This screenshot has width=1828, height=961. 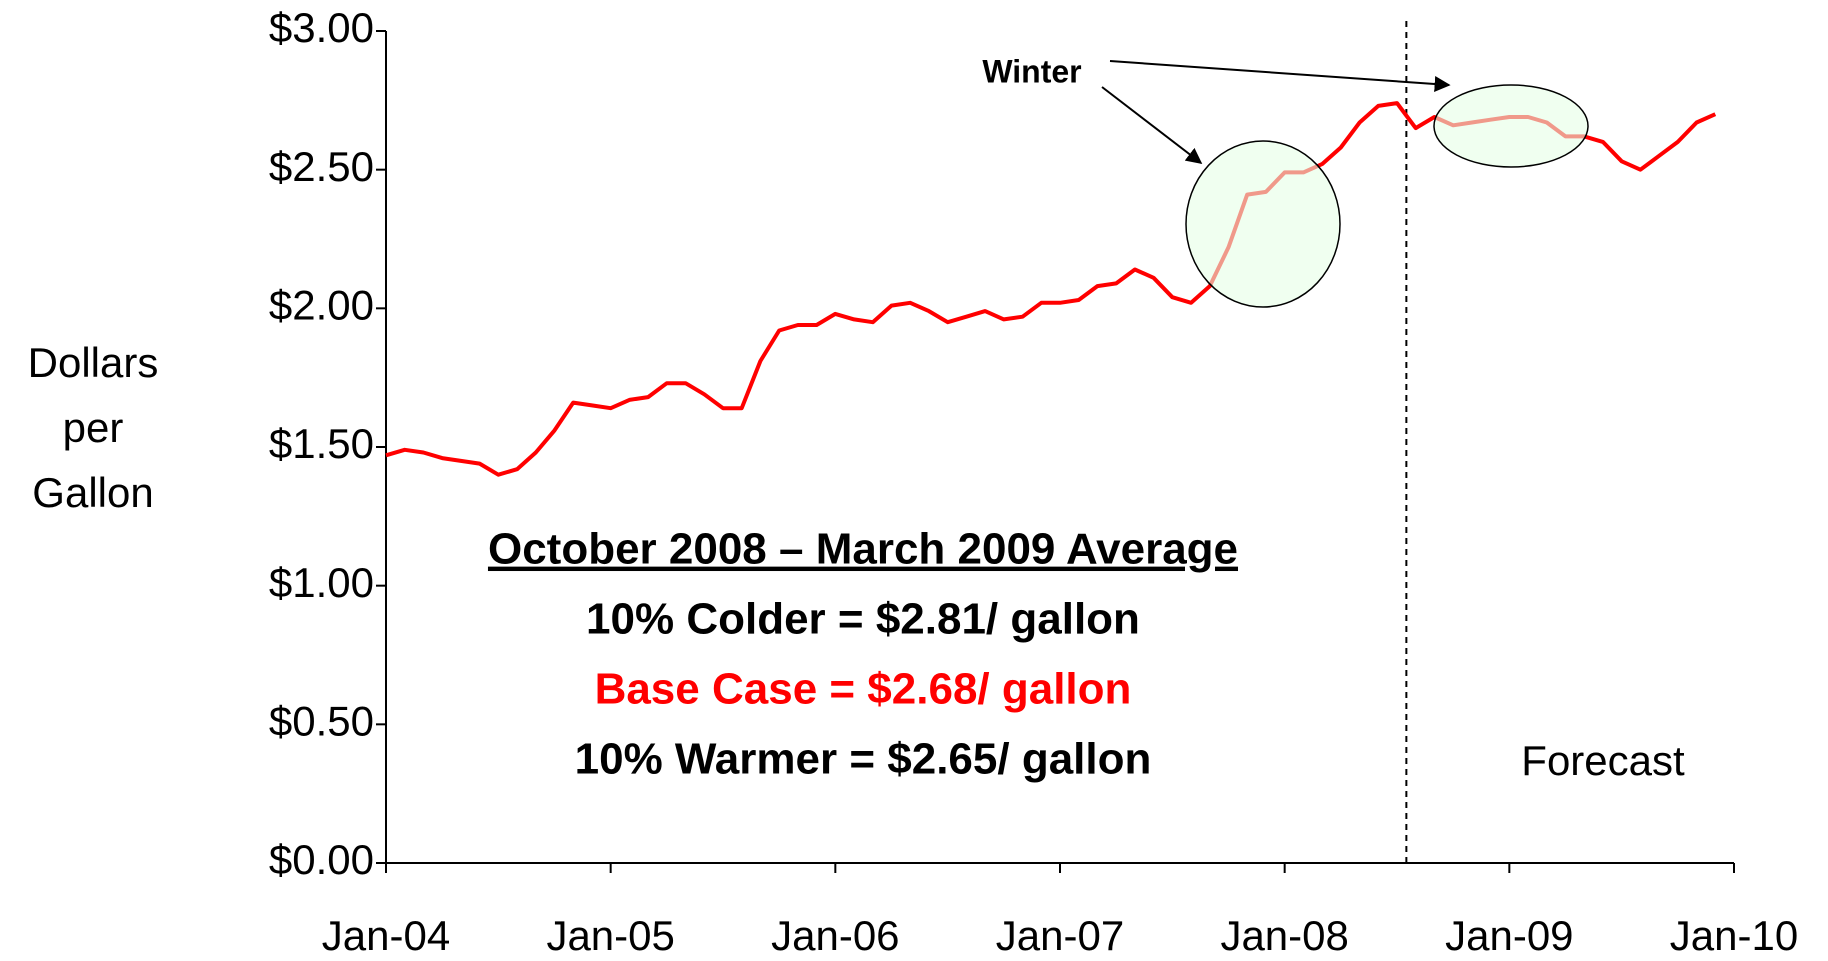 What do you see at coordinates (1284, 935) in the screenshot?
I see `x-tick-label: Jan-08` at bounding box center [1284, 935].